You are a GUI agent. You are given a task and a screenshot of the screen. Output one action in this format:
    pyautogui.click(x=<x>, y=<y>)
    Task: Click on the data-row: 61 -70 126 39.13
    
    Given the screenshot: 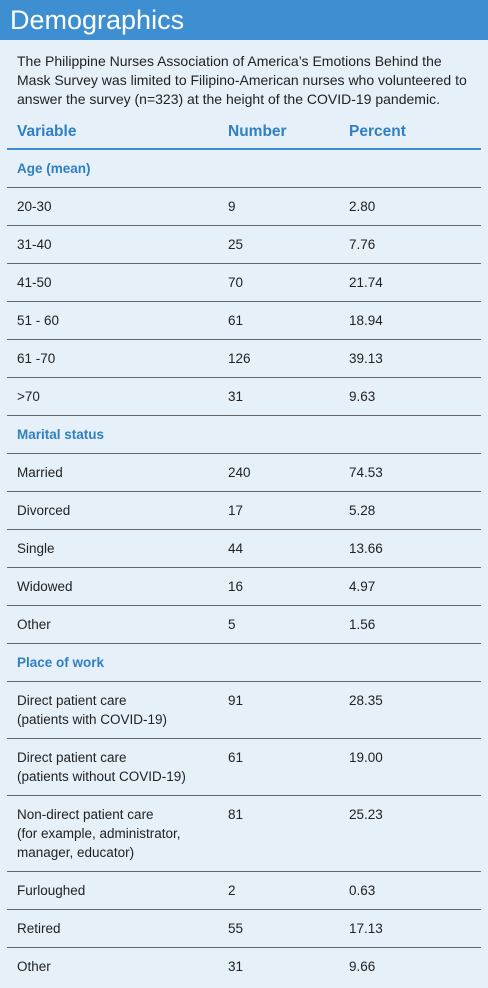 What is the action you would take?
    pyautogui.click(x=244, y=359)
    